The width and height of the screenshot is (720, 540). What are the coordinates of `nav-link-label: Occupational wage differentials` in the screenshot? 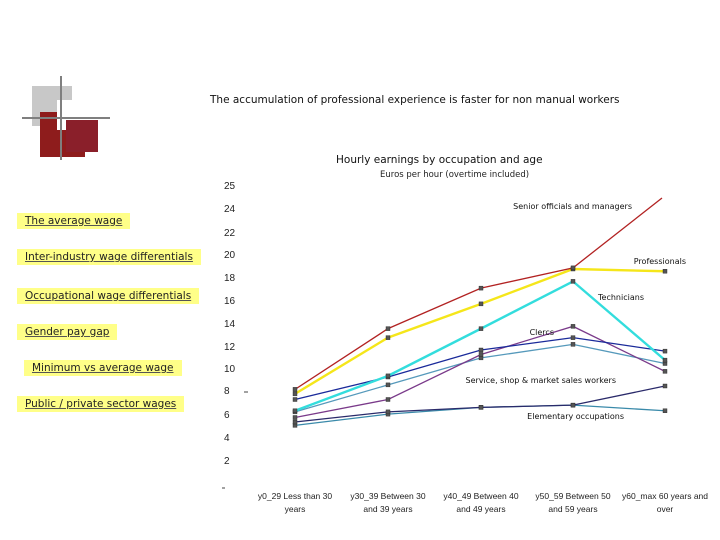 It's located at (108, 296).